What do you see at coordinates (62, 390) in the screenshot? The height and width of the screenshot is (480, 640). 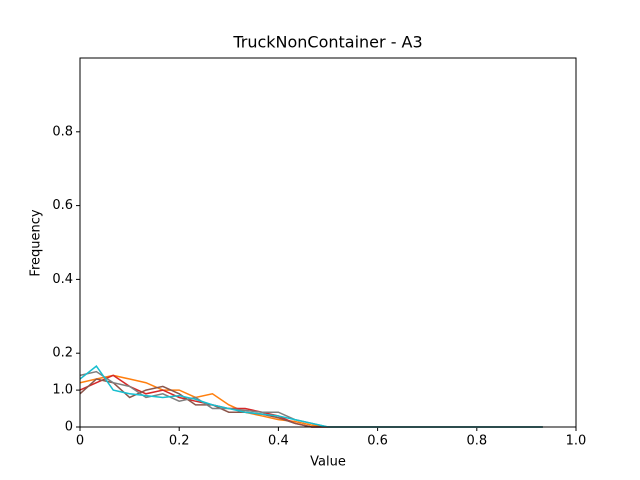 I see `y-tick-label: 1.0` at bounding box center [62, 390].